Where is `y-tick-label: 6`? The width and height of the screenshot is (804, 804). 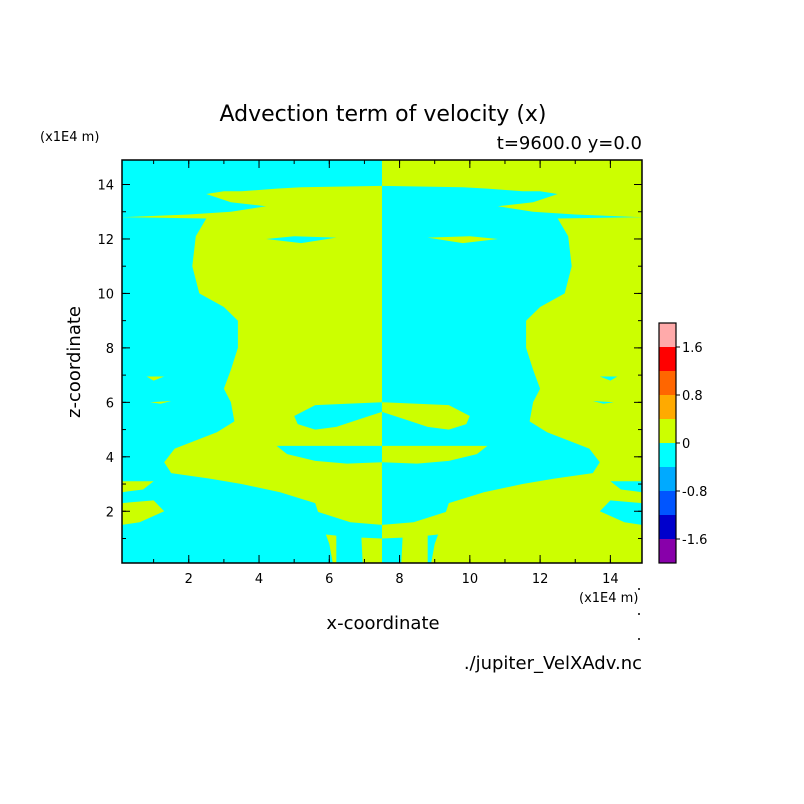 y-tick-label: 6 is located at coordinates (110, 403).